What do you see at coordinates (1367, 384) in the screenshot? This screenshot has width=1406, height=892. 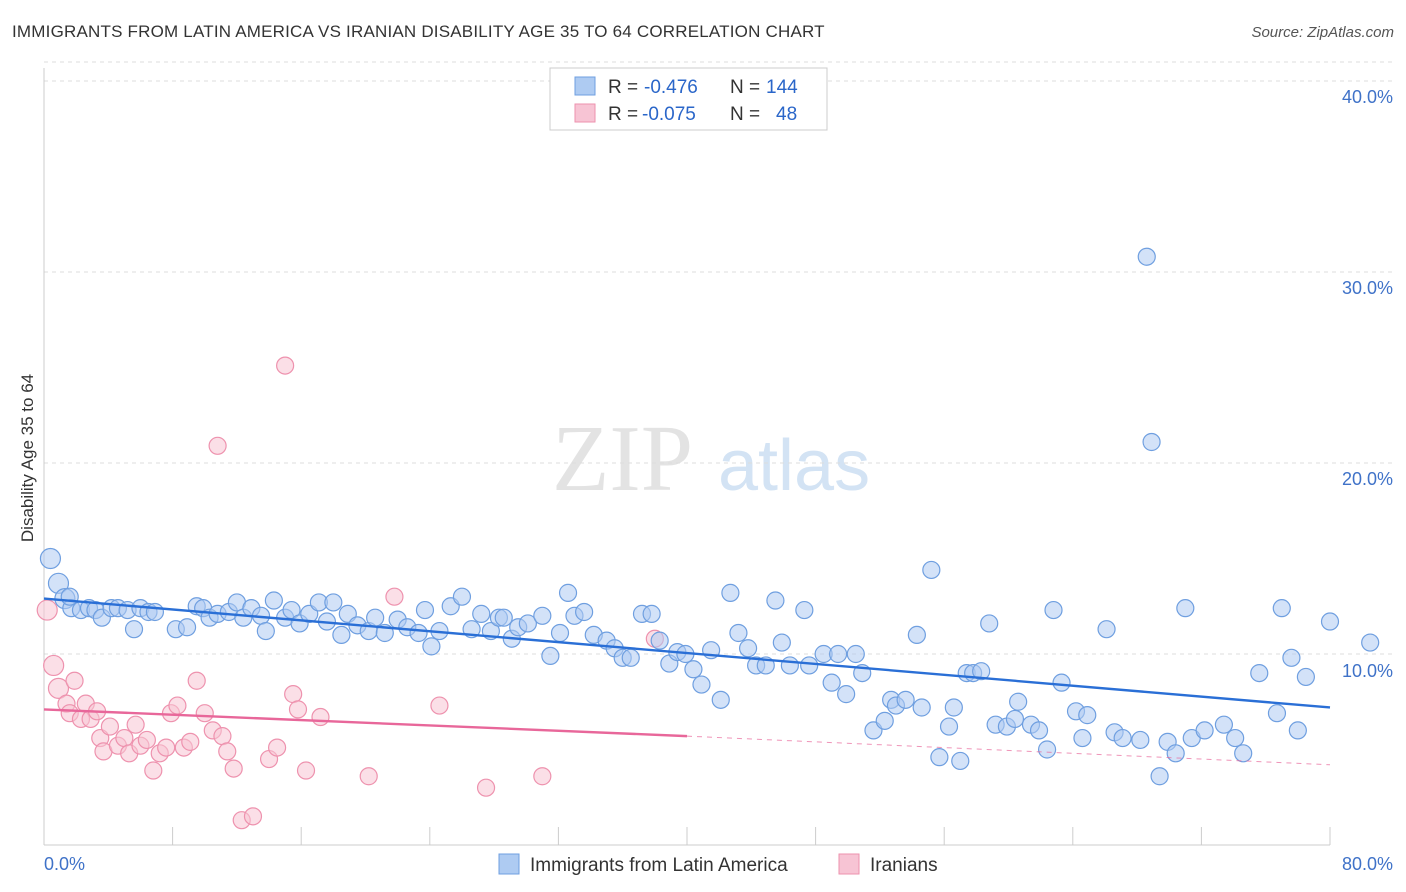 I see `y-tick-labels: 10.0% 20.0% 30.0% 40.0%` at bounding box center [1367, 384].